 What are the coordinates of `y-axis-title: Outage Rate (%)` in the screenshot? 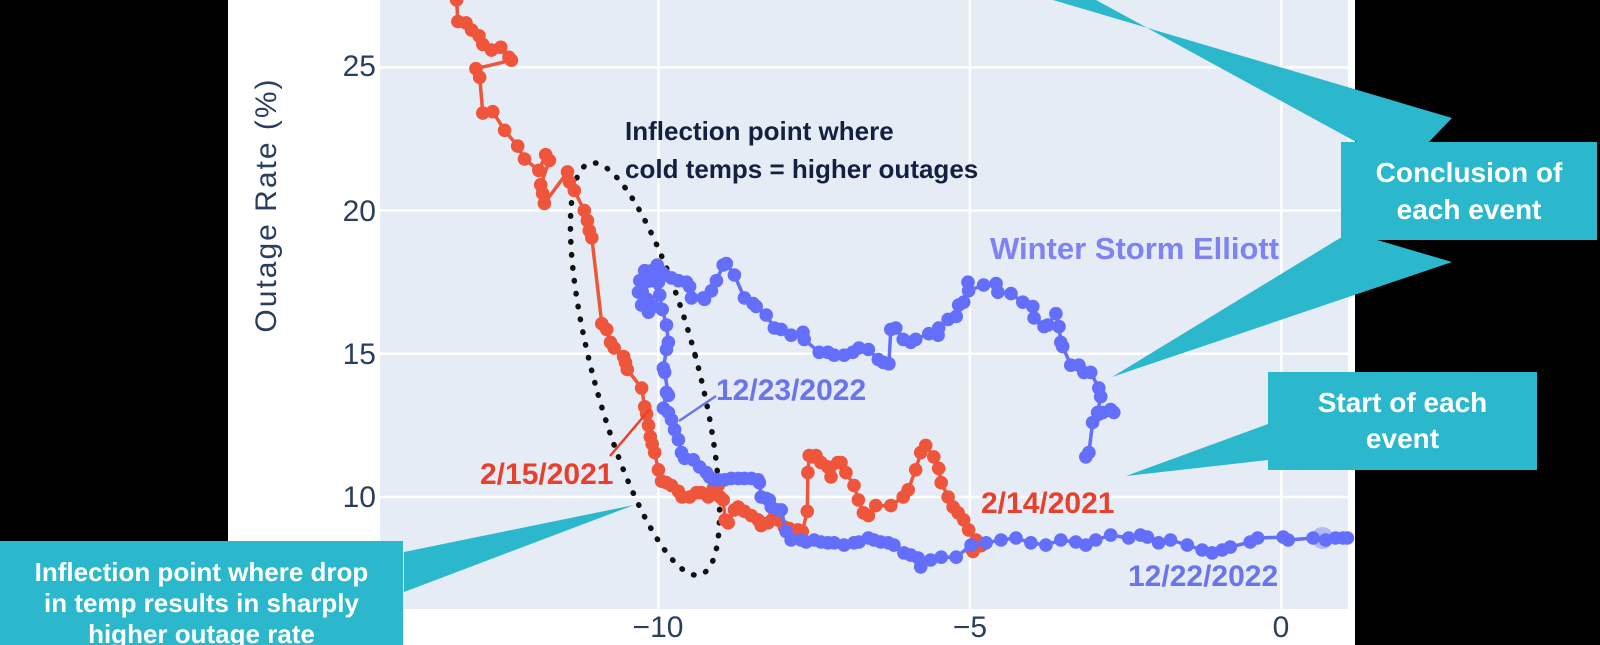 It's located at (266, 205).